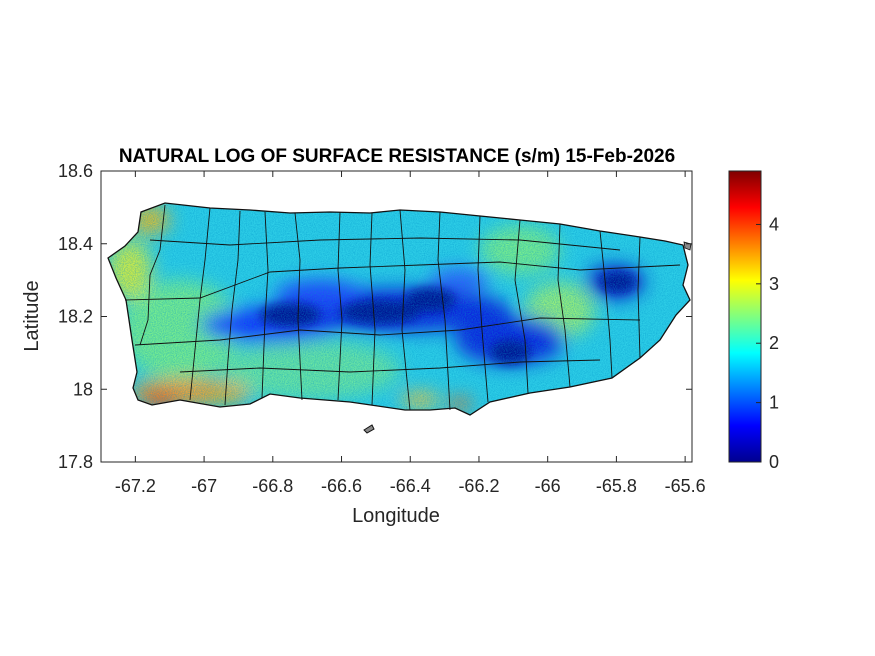  Describe the element at coordinates (135, 486) in the screenshot. I see `x-tick-label: -67.2` at that location.